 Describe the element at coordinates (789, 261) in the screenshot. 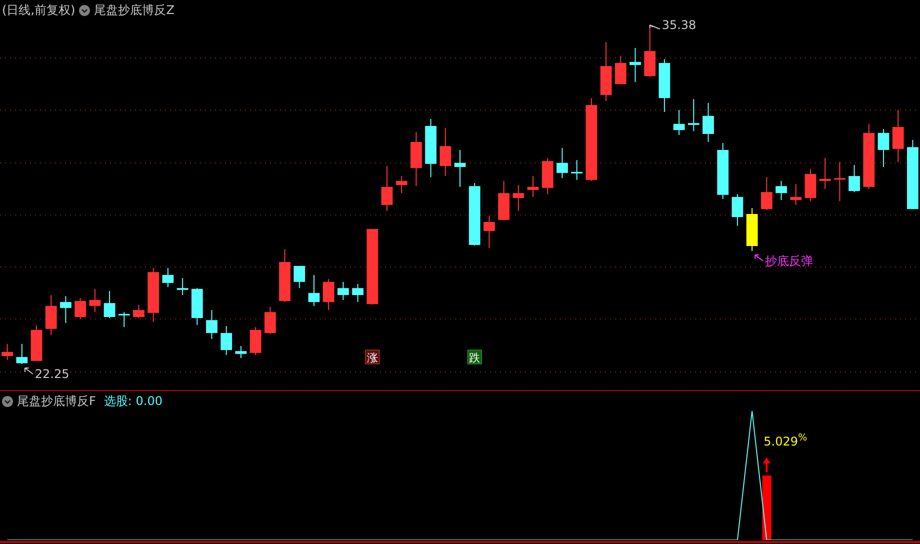

I see `annotation: 抄底反弹` at that location.